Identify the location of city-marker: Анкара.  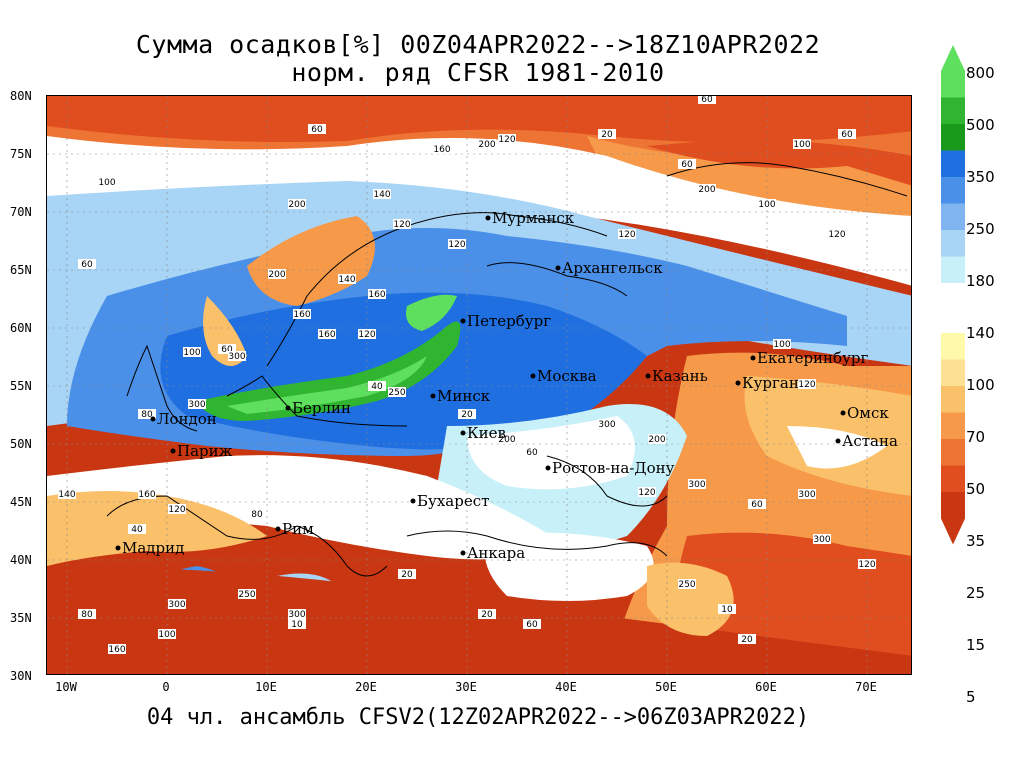
(492, 553).